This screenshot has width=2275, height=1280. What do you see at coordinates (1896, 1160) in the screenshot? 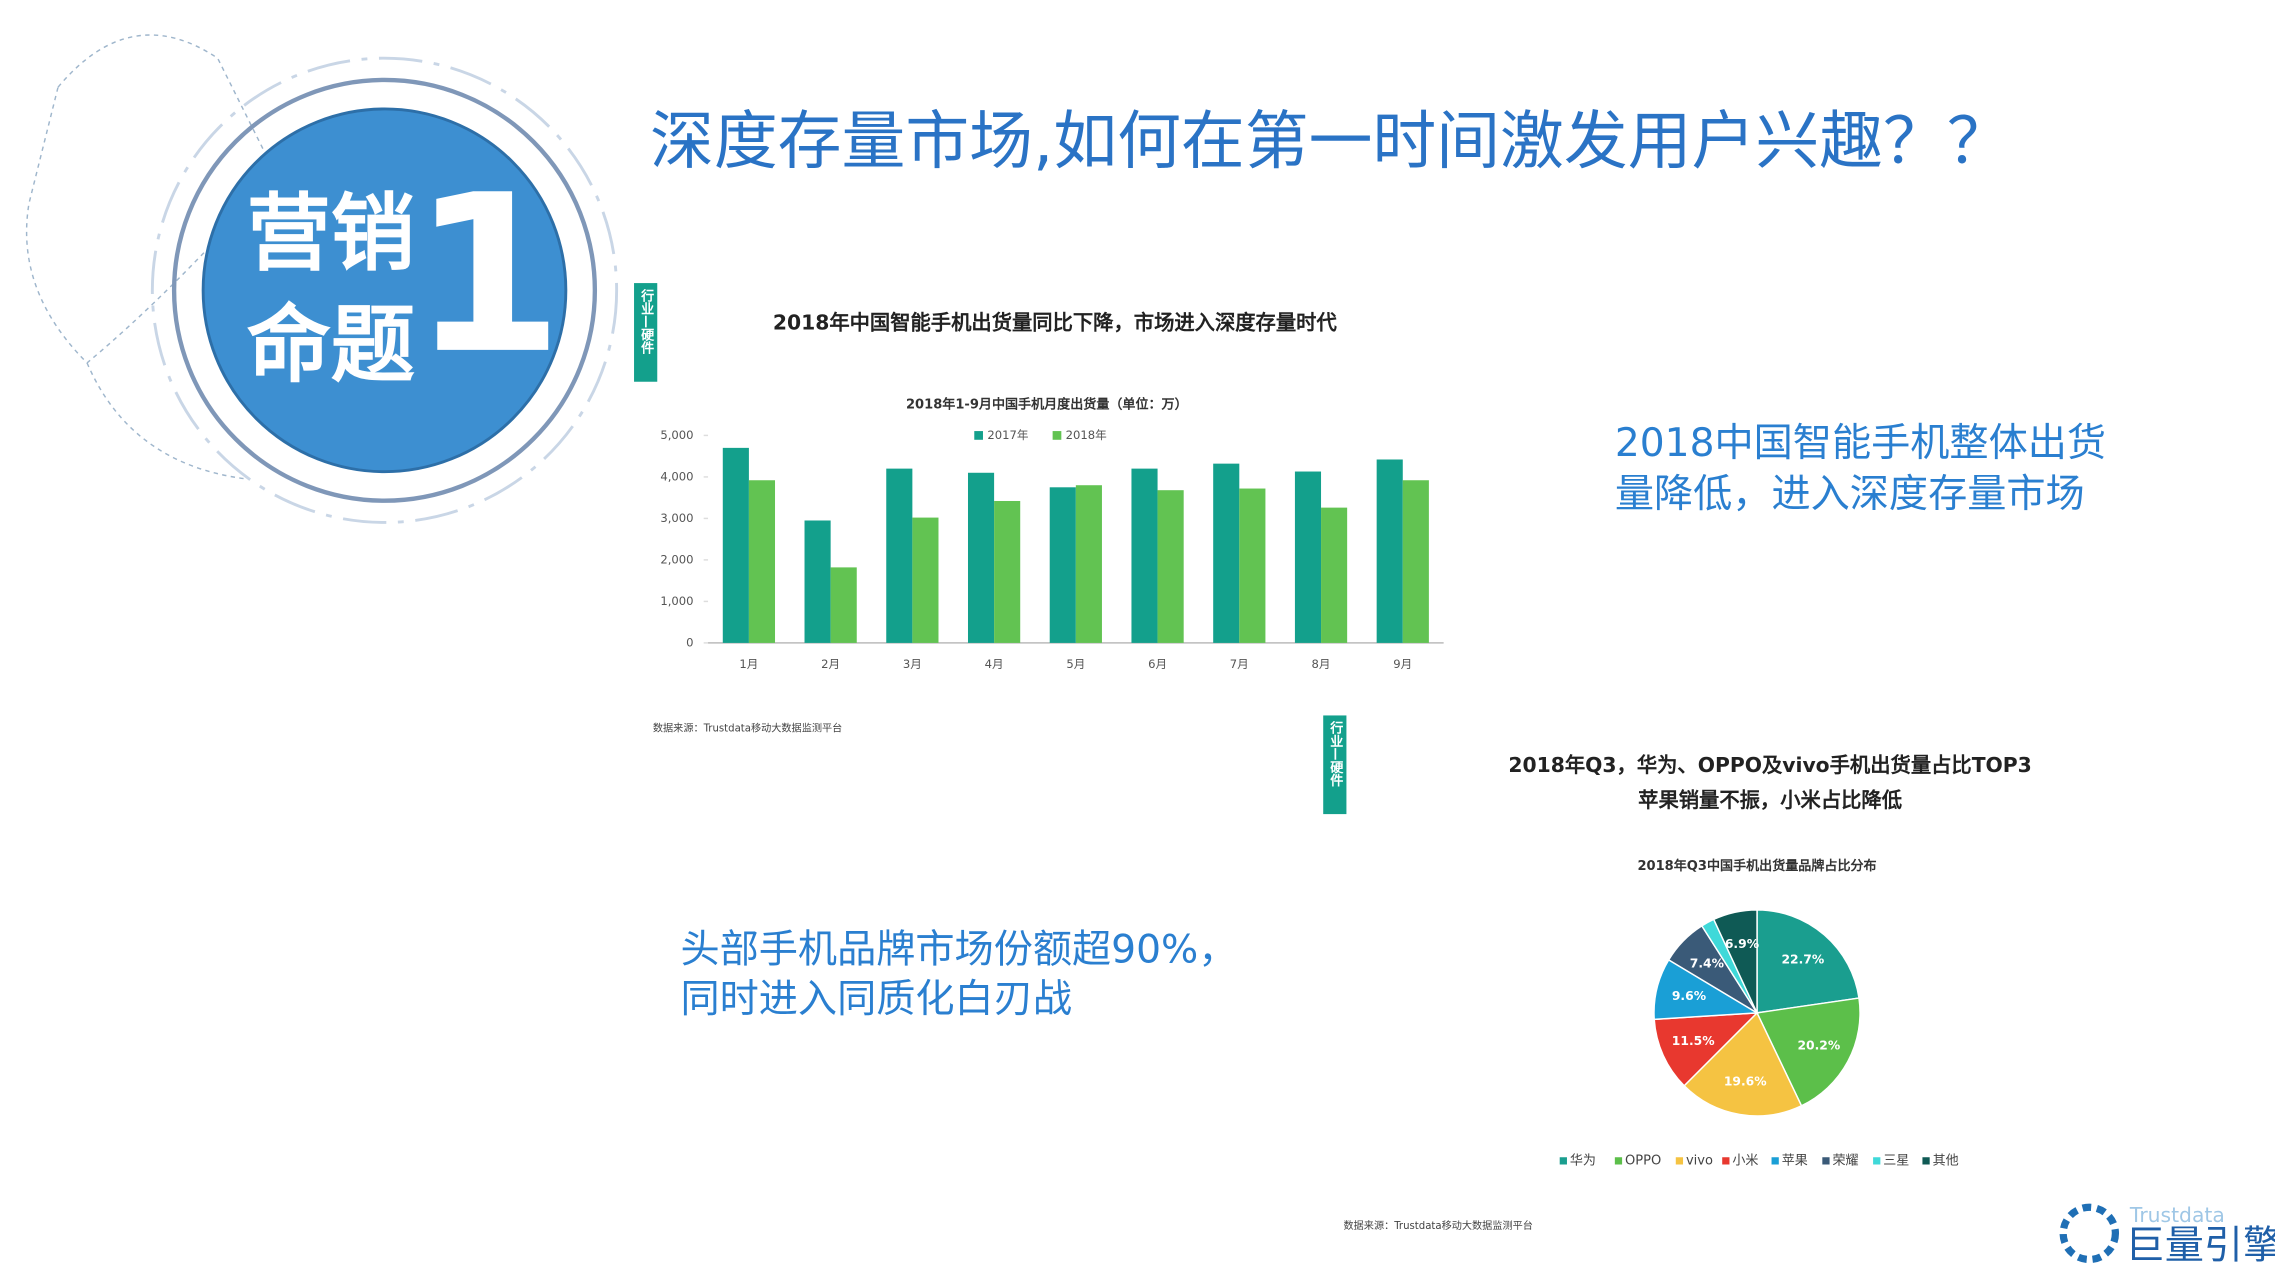
I see `legend-label: 三星` at bounding box center [1896, 1160].